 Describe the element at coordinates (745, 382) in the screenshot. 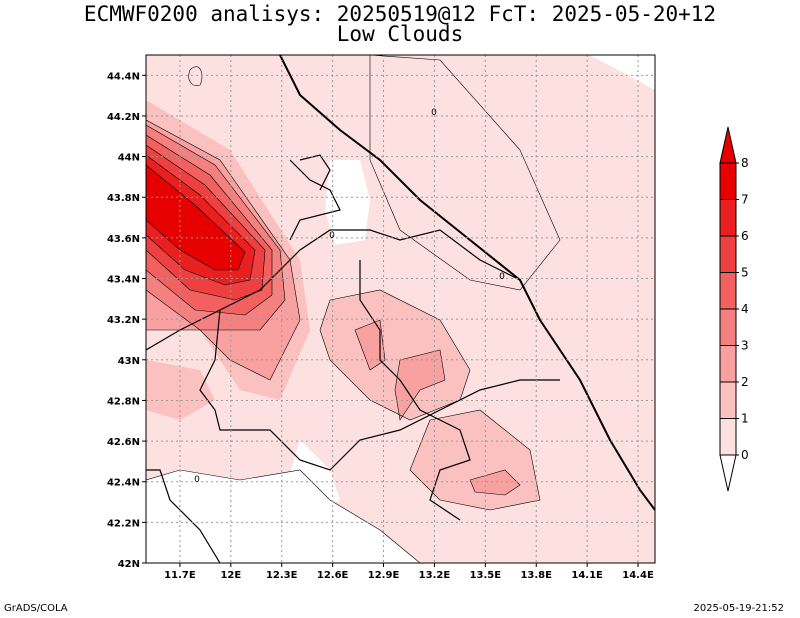

I see `colorbar-level-label: 2` at that location.